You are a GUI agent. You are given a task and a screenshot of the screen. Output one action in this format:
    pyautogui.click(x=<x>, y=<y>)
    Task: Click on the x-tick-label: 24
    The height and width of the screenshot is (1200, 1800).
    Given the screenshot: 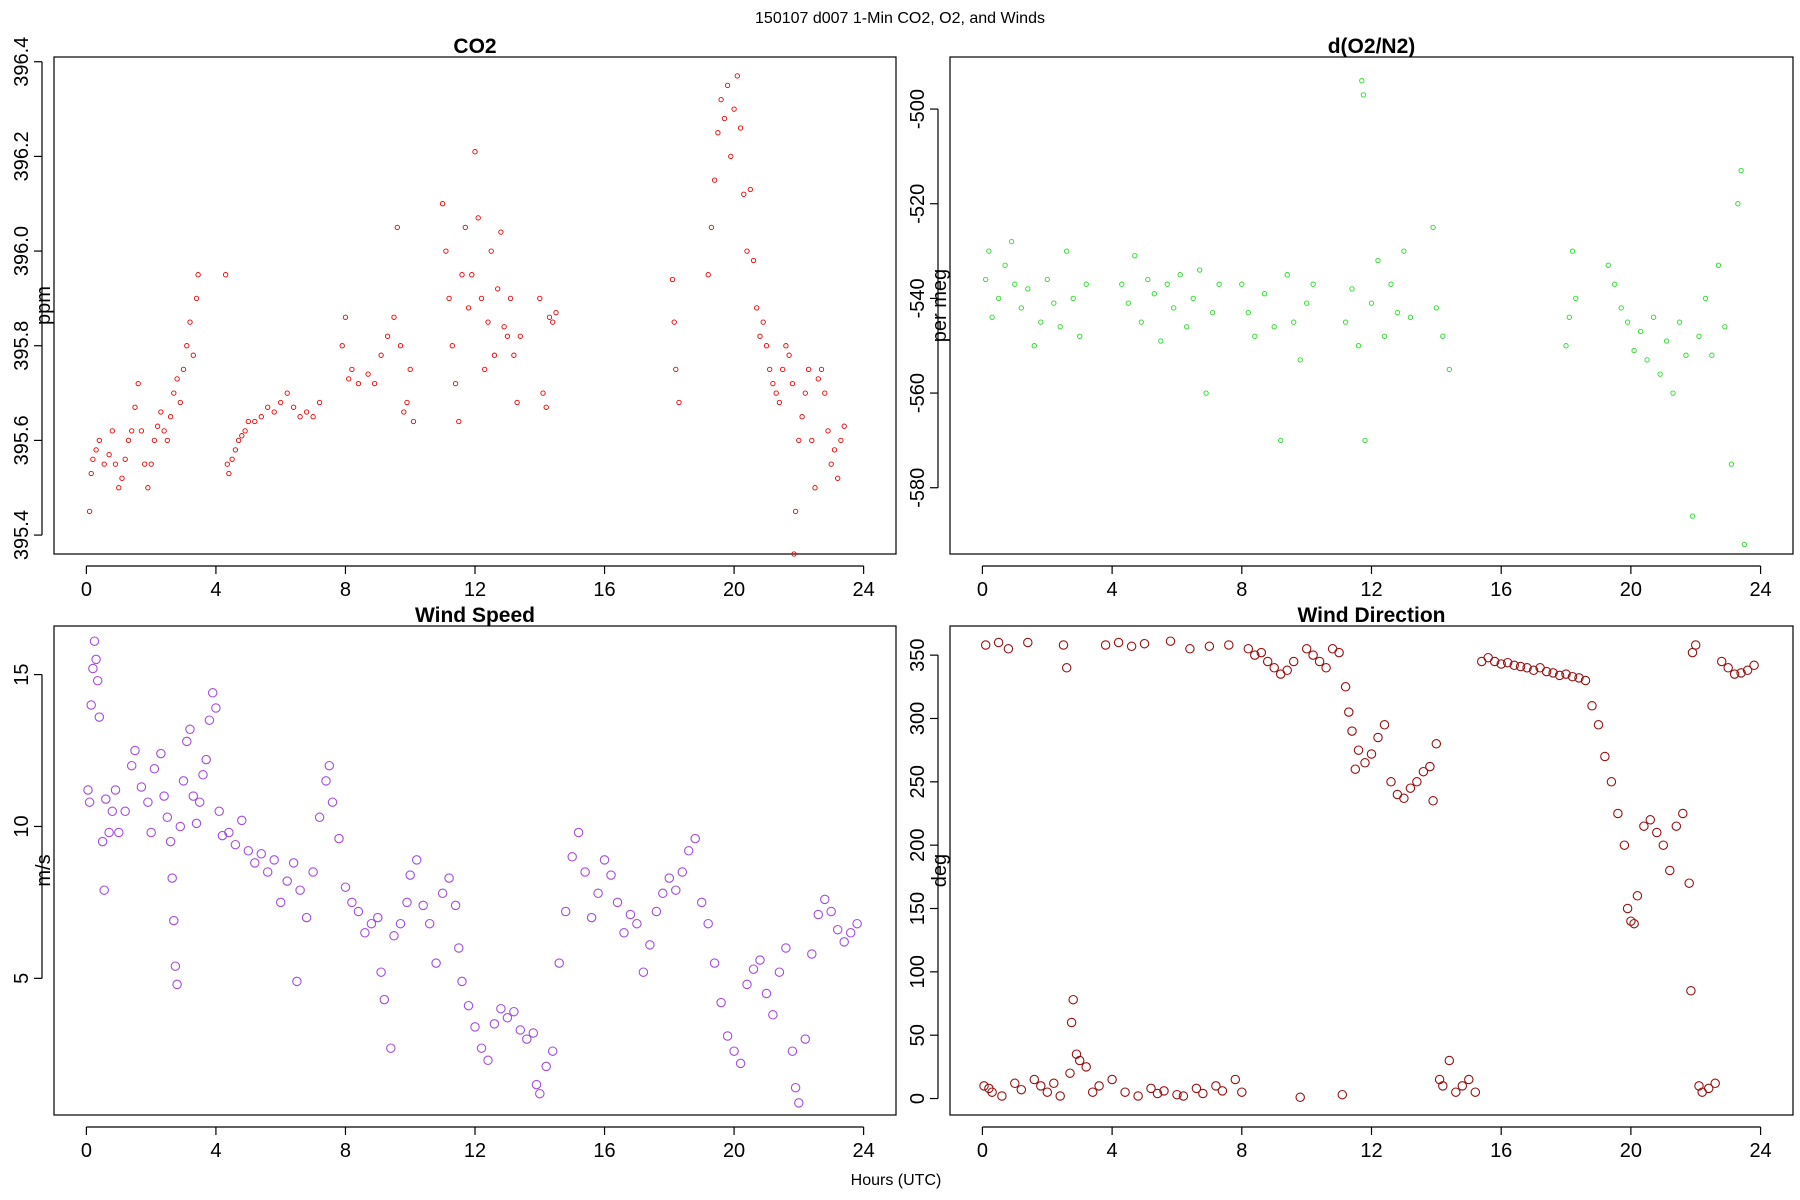 What is the action you would take?
    pyautogui.click(x=863, y=590)
    